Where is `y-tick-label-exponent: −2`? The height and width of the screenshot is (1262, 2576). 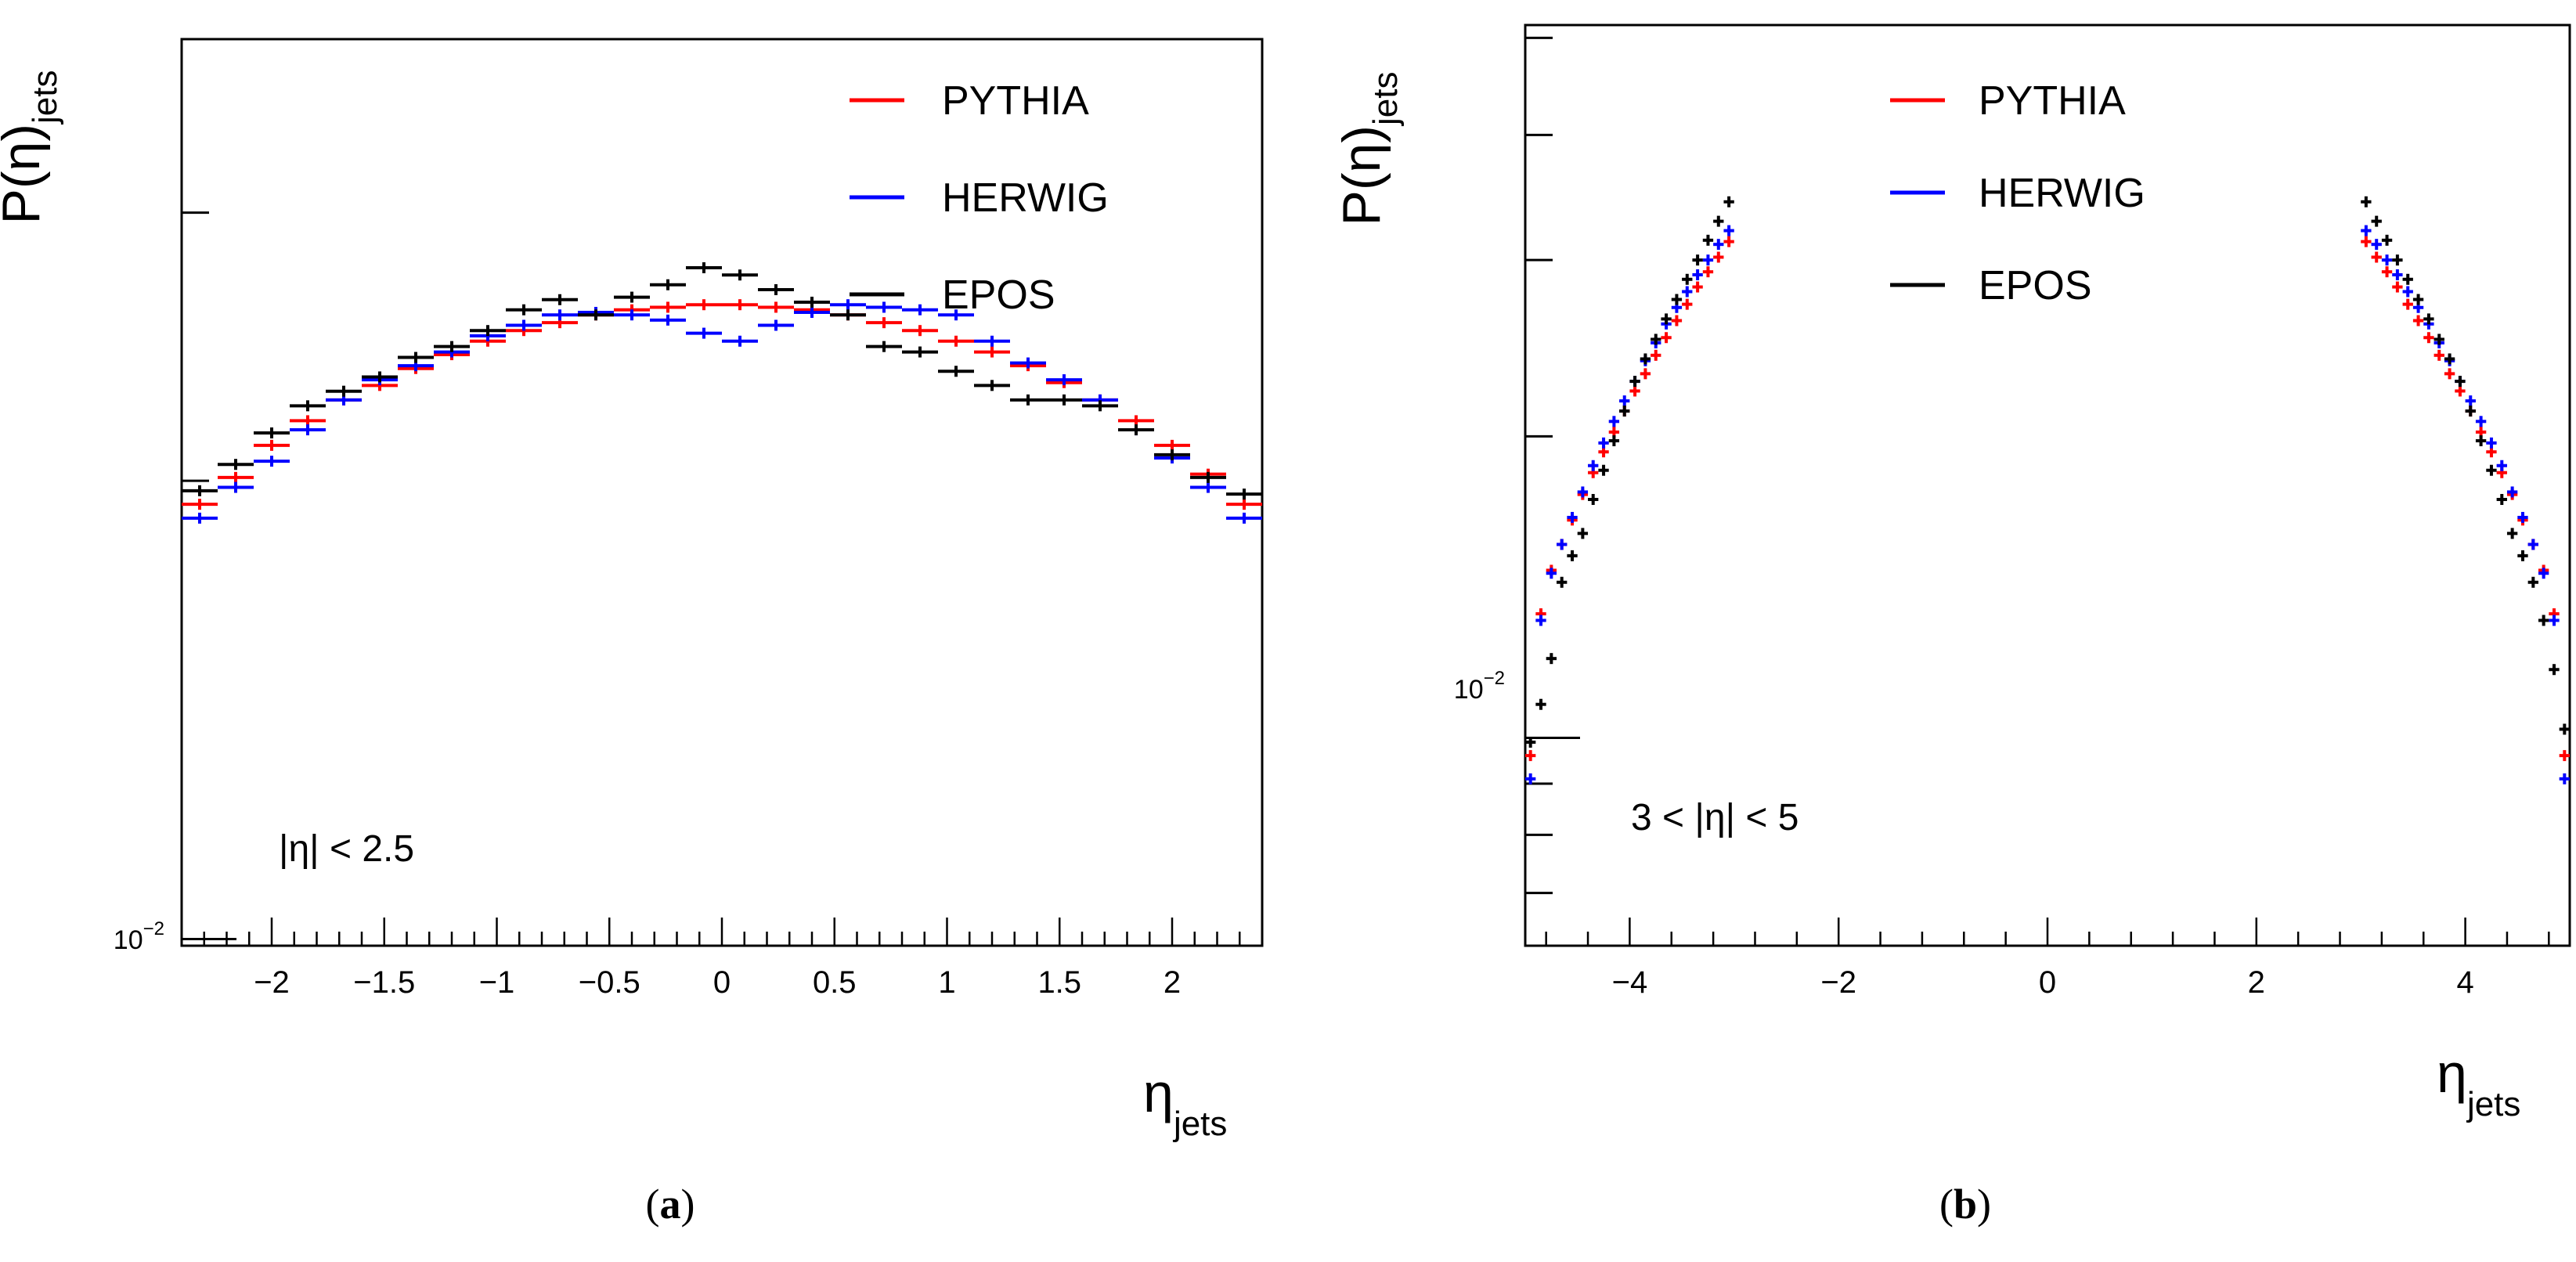 y-tick-label-exponent: −2 is located at coordinates (1494, 678).